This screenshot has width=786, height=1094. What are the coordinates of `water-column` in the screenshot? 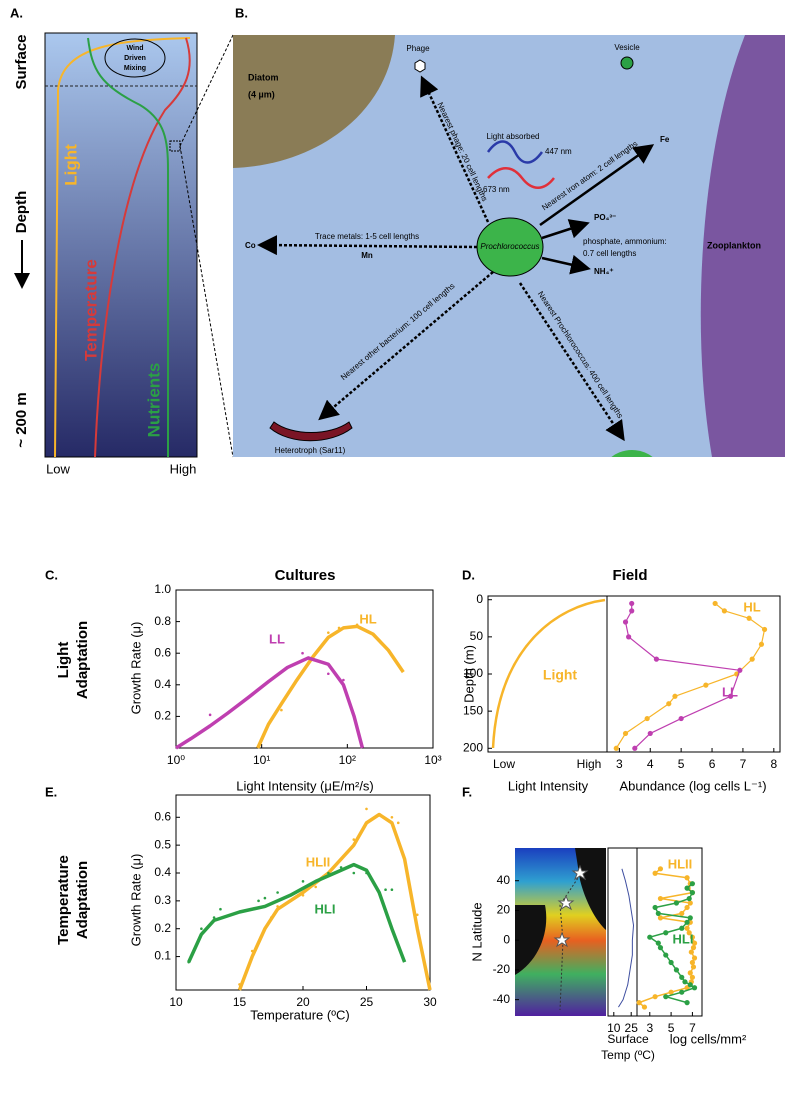 It's located at (121, 245).